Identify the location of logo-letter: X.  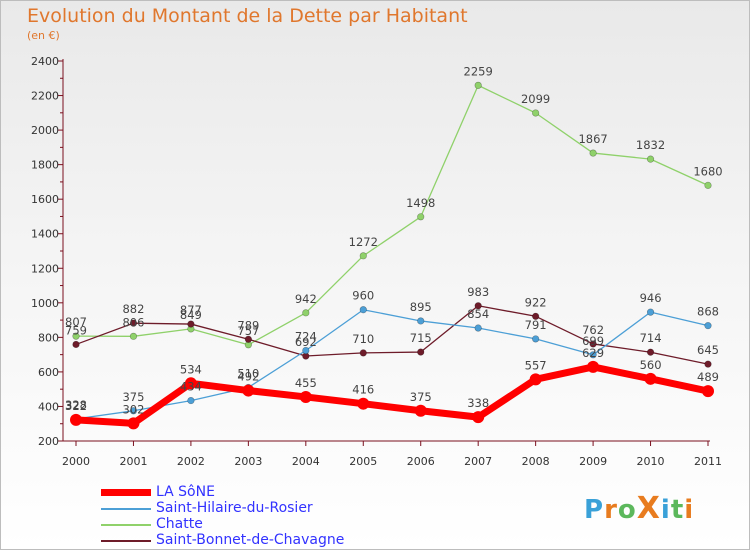
(648, 508).